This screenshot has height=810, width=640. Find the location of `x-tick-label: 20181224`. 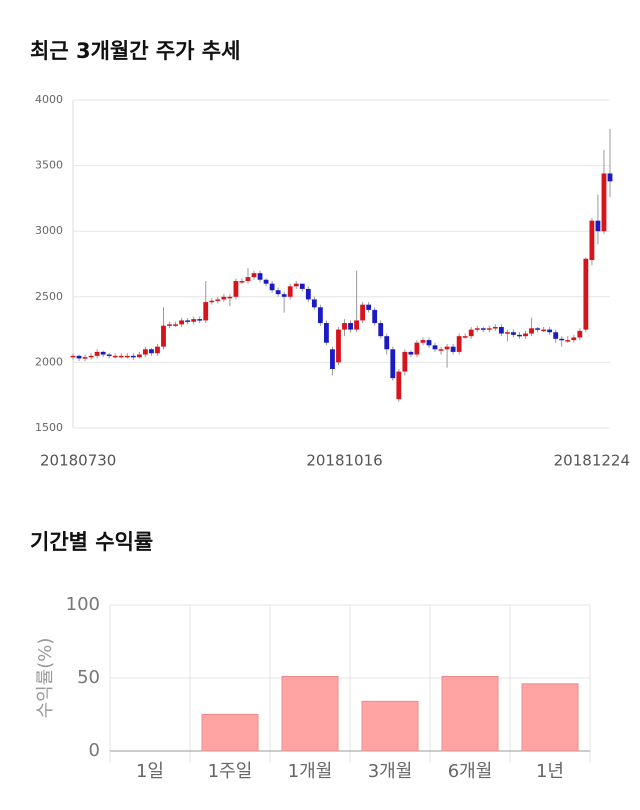

x-tick-label: 20181224 is located at coordinates (592, 461).